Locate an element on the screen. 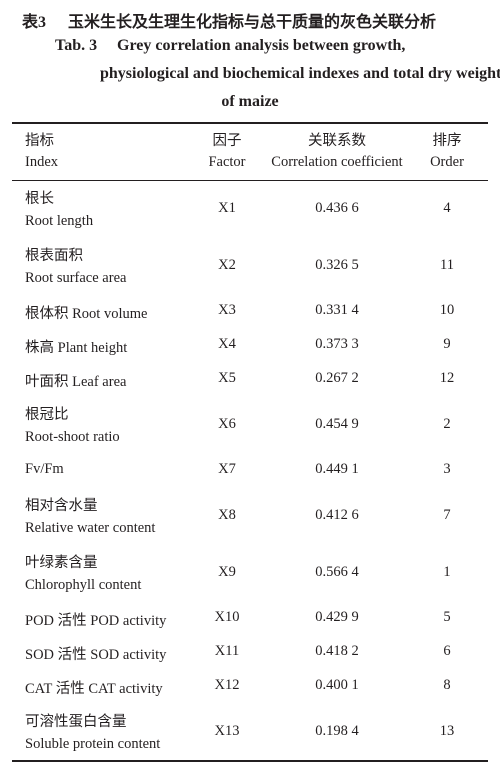 The height and width of the screenshot is (764, 500). coefficient: 0.267 2 is located at coordinates (337, 378).